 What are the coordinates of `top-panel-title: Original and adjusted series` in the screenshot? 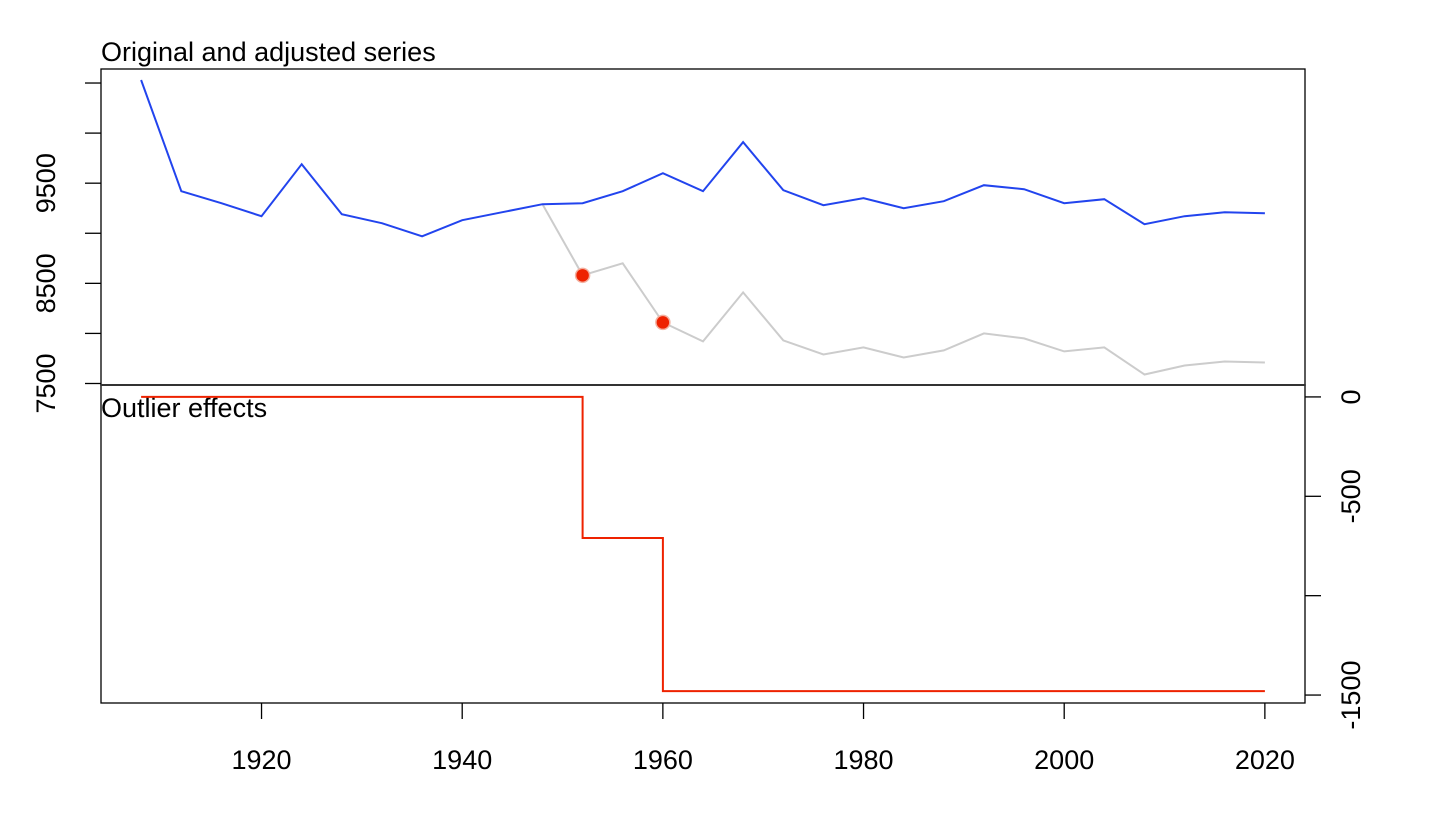 It's located at (268, 52).